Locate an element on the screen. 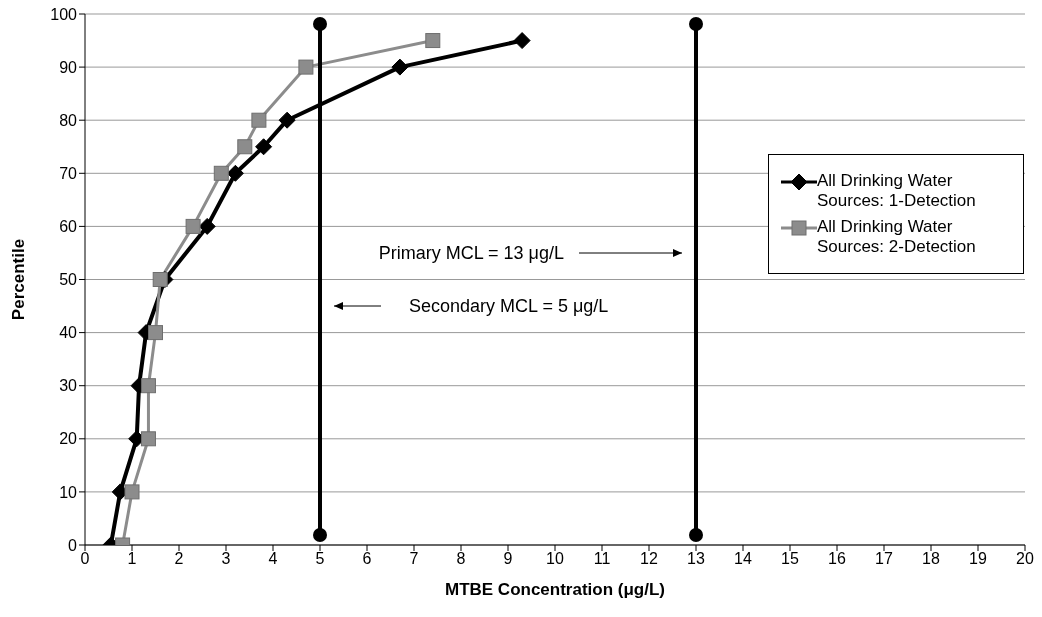 The height and width of the screenshot is (617, 1042). y-tick-label: 40 is located at coordinates (68, 333).